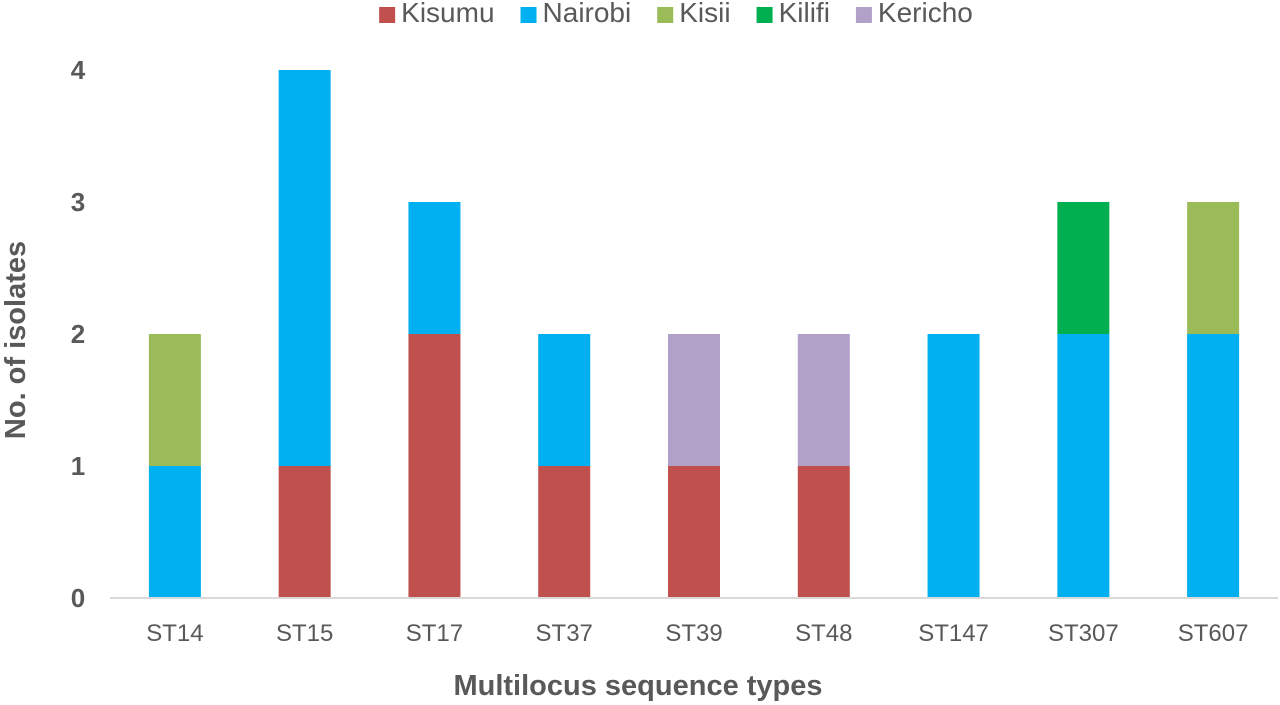 The image size is (1280, 705). What do you see at coordinates (704, 14) in the screenshot?
I see `legend-label: Kisii` at bounding box center [704, 14].